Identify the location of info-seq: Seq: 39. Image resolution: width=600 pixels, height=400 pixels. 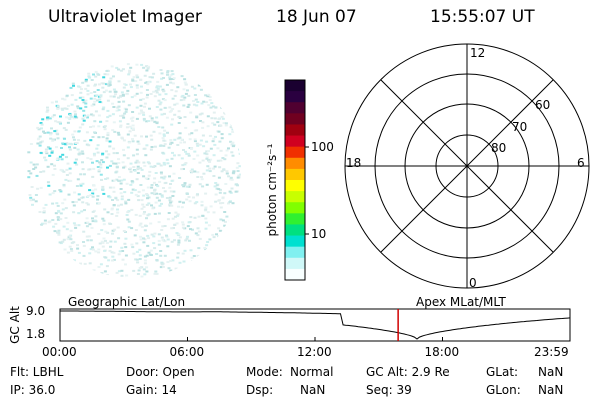
(389, 390).